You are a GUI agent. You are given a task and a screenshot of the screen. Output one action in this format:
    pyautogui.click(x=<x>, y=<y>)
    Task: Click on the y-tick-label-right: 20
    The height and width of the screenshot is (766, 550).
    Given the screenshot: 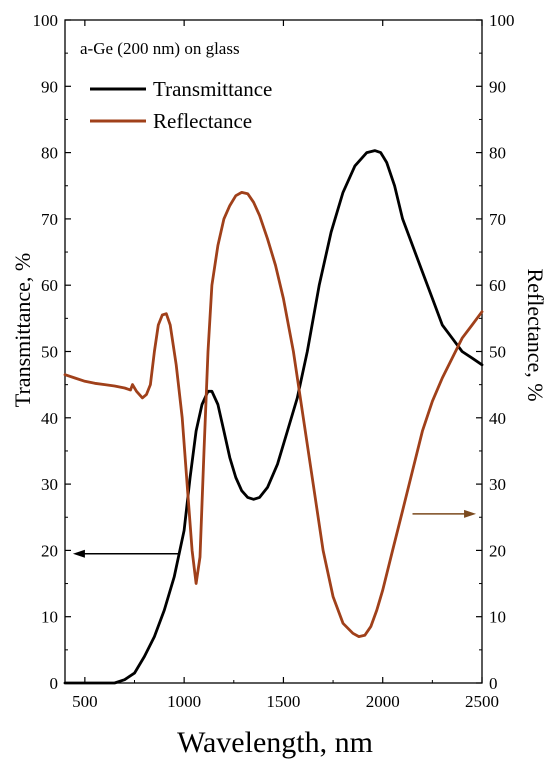 What is the action you would take?
    pyautogui.click(x=497, y=550)
    